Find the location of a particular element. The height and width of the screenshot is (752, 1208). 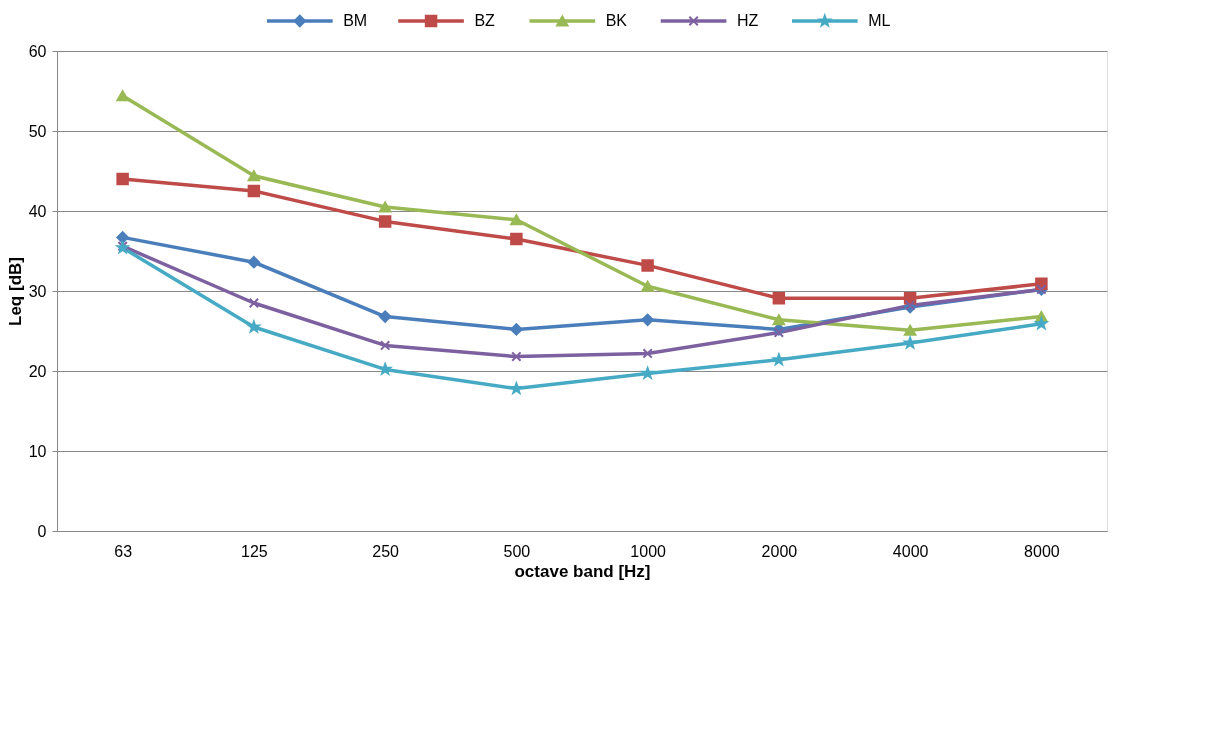

y-tick-label: 20 is located at coordinates (37, 371).